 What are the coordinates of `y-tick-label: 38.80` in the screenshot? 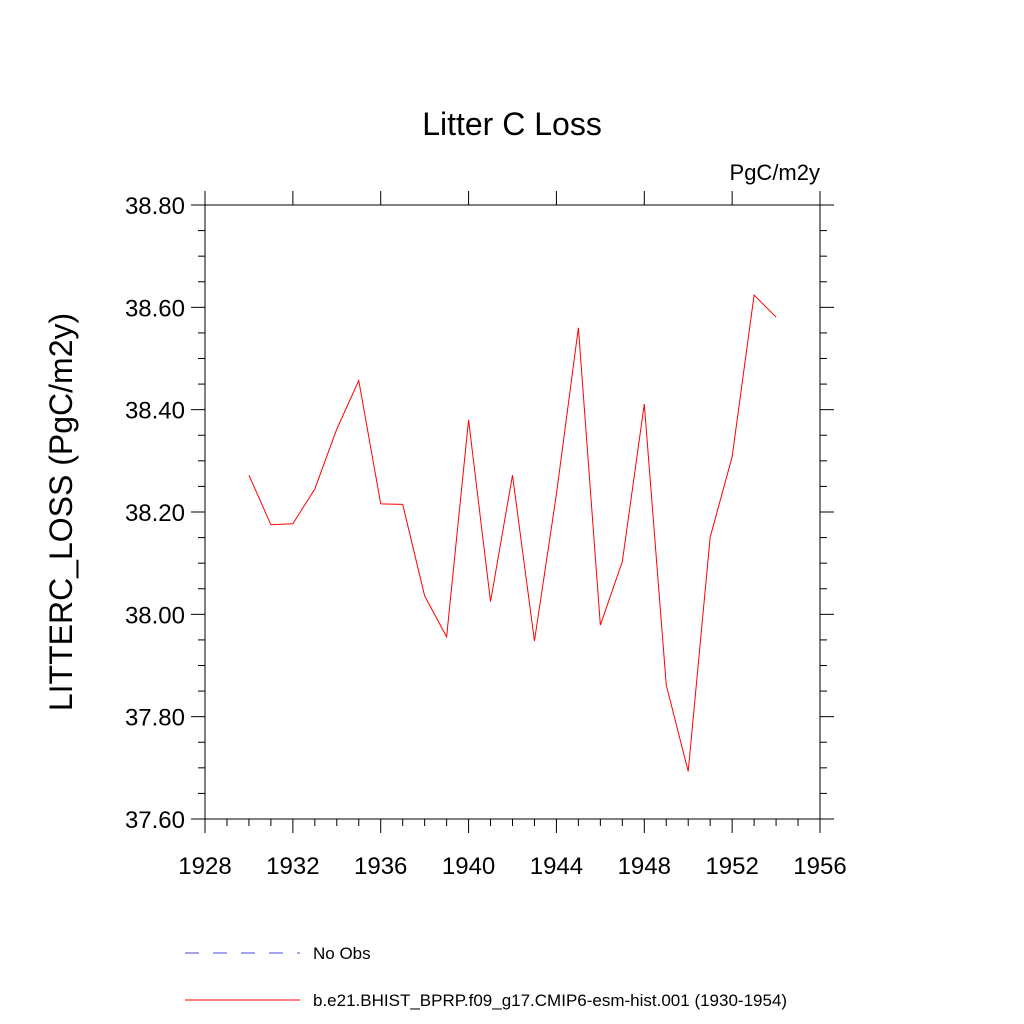 It's located at (155, 206).